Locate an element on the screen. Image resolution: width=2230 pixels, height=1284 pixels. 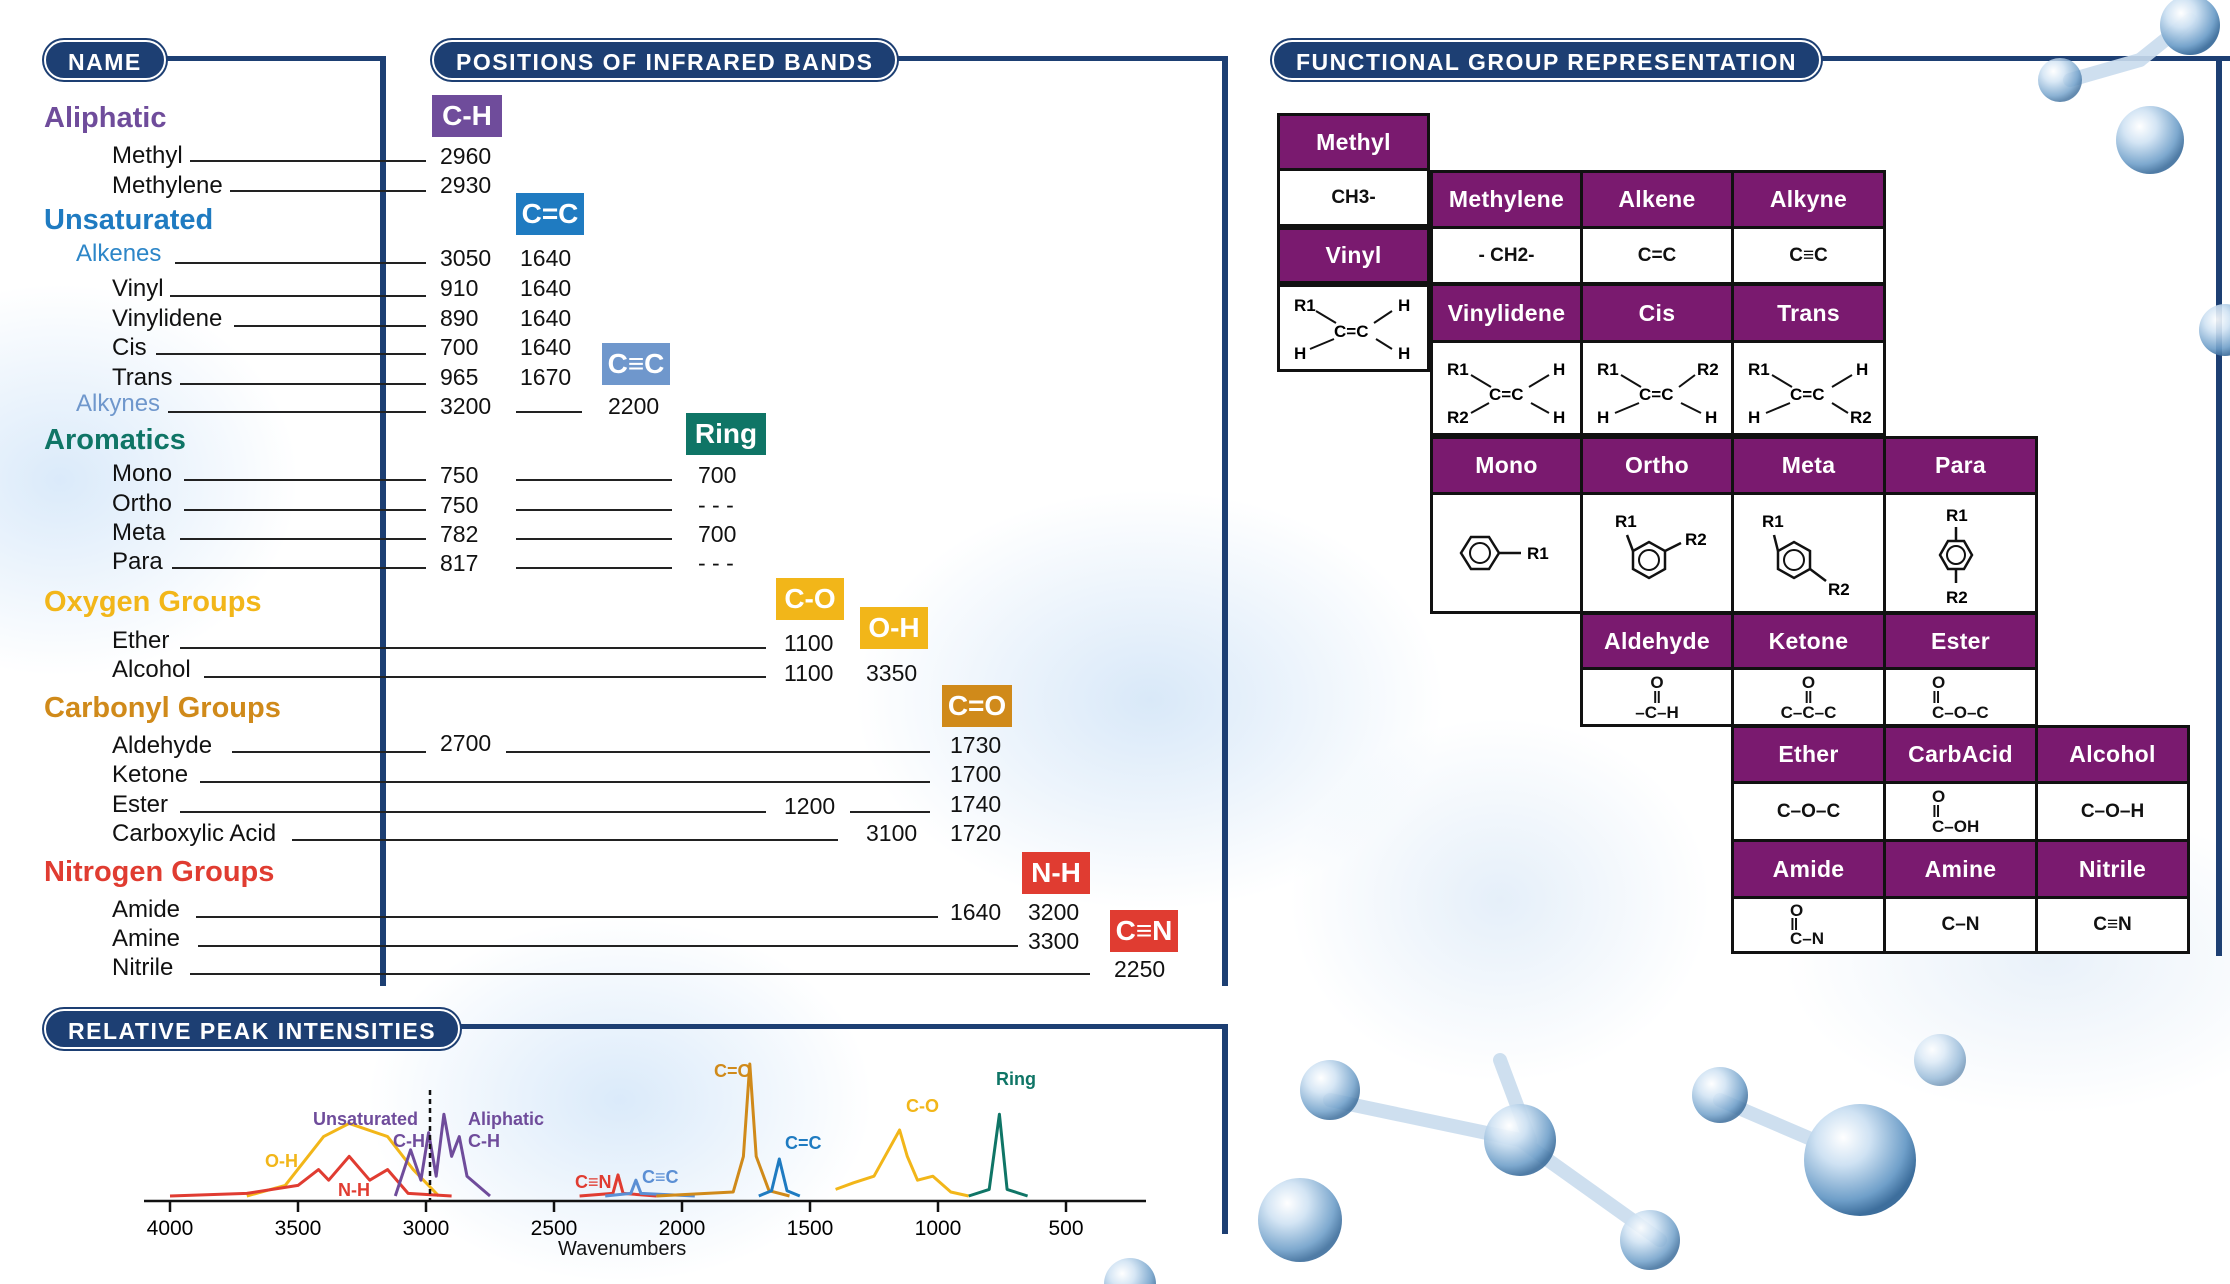
value-mono-ring: 700 is located at coordinates (717, 475).